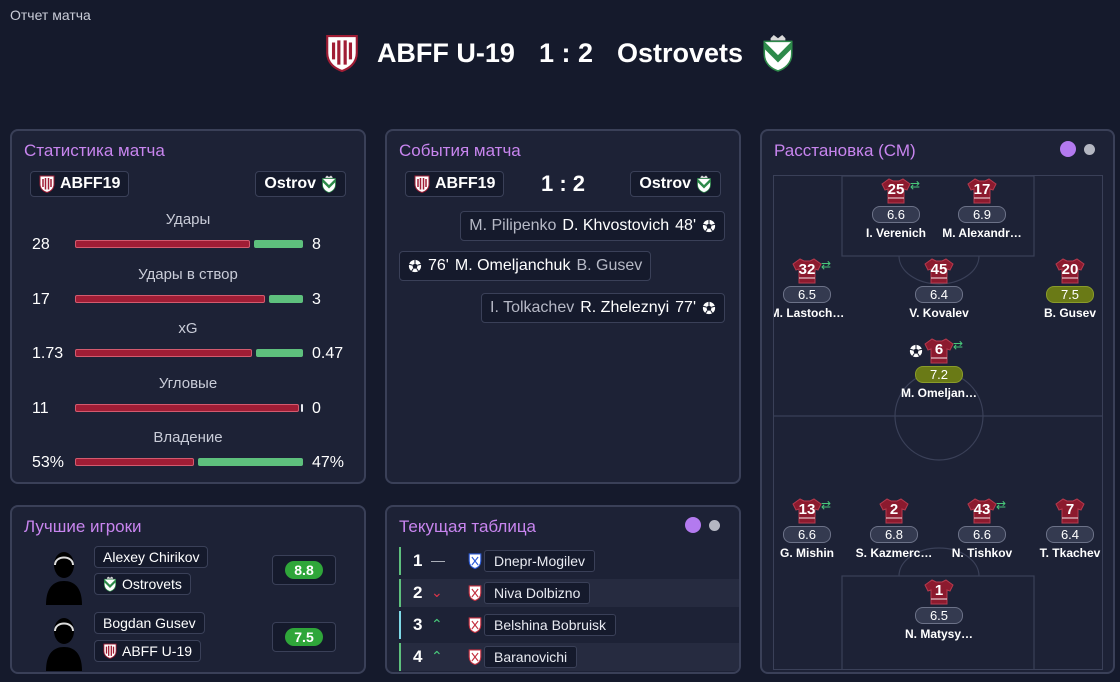 The image size is (1120, 682). Describe the element at coordinates (982, 553) in the screenshot. I see `player-name: N. Tishkov` at that location.